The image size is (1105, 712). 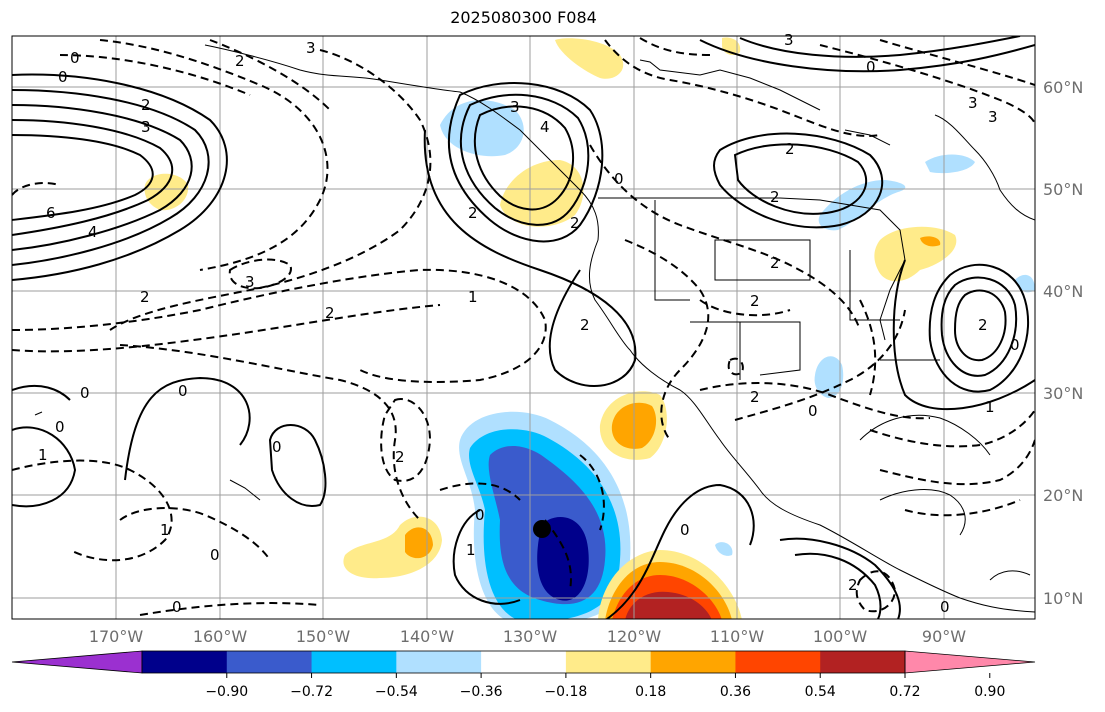 What do you see at coordinates (589, 58) in the screenshot?
I see `positive-anomaly-north` at bounding box center [589, 58].